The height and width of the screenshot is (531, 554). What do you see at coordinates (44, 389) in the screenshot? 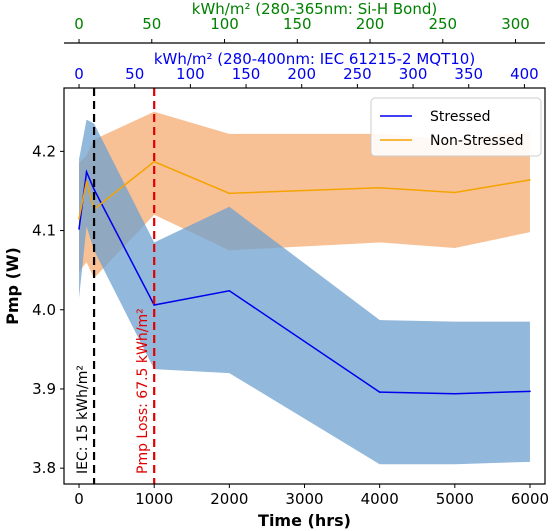
I see `y-tick-label: 3.9` at bounding box center [44, 389].